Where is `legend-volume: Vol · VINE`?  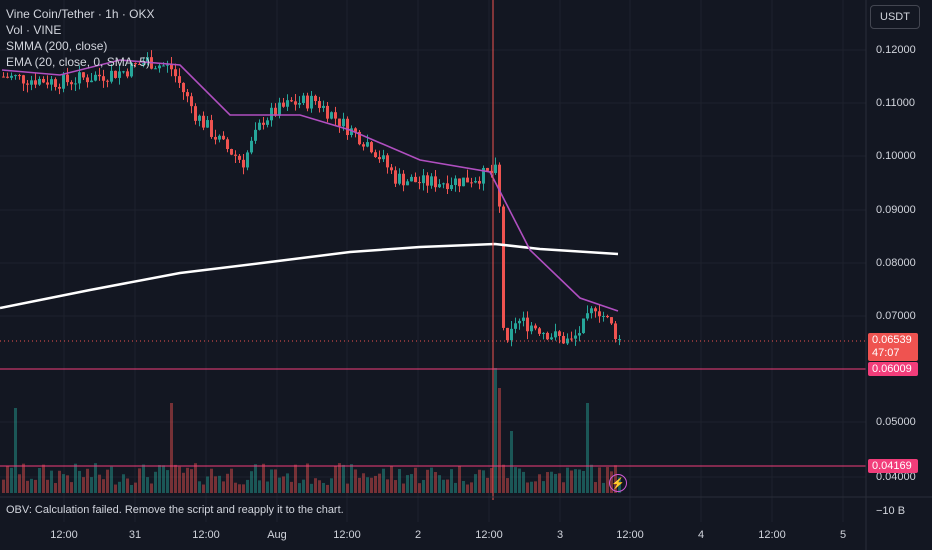
legend-volume: Vol · VINE is located at coordinates (34, 30).